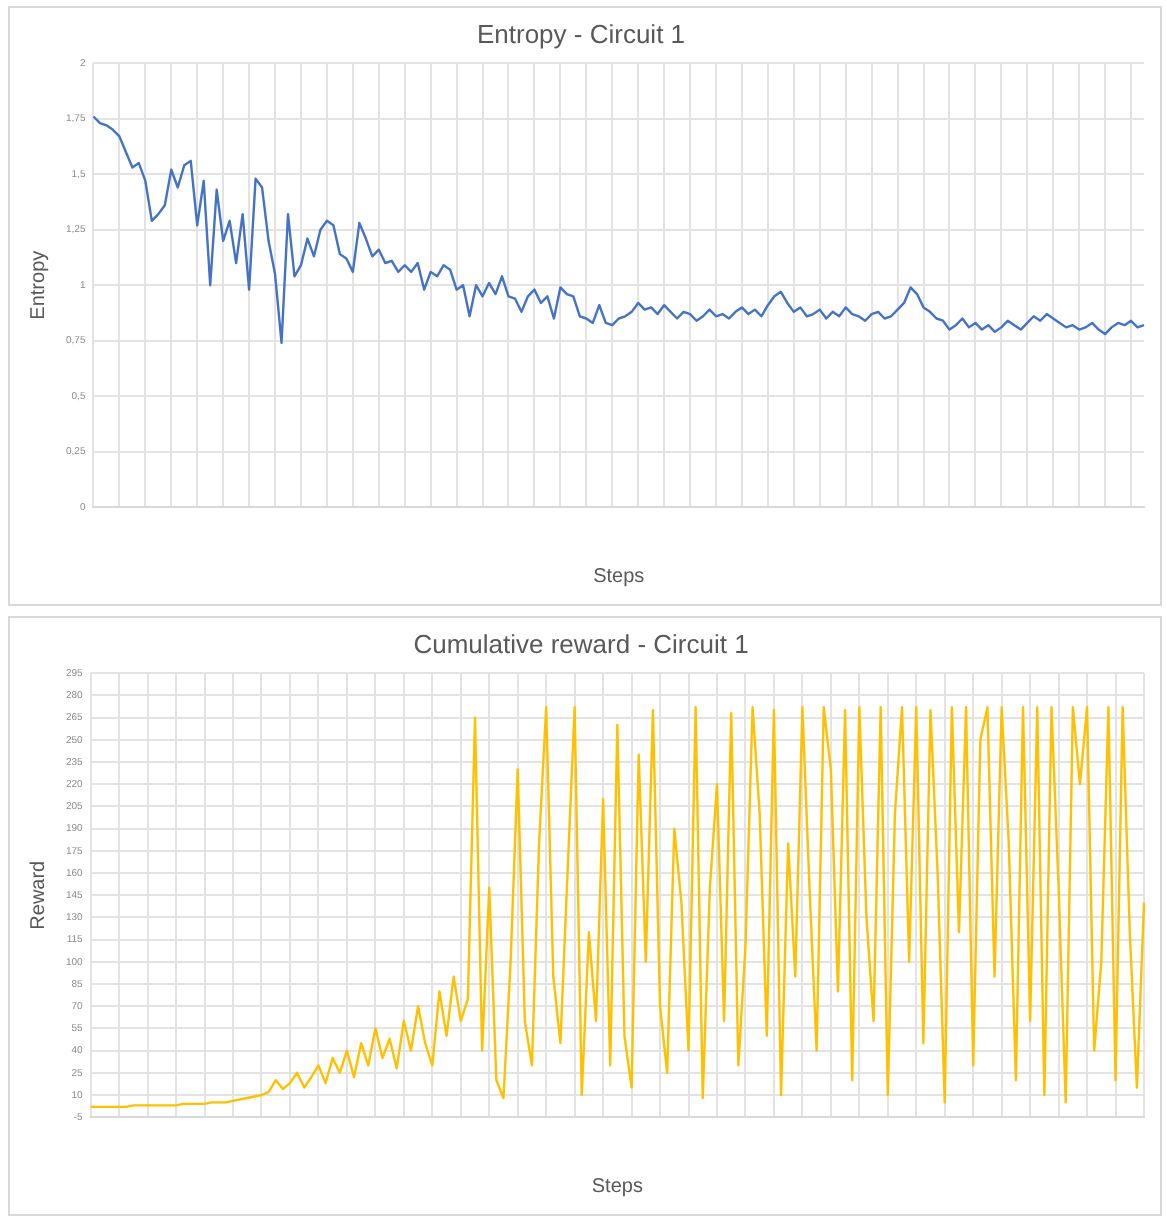  I want to click on y-axis-title: Entropy, so click(38, 285).